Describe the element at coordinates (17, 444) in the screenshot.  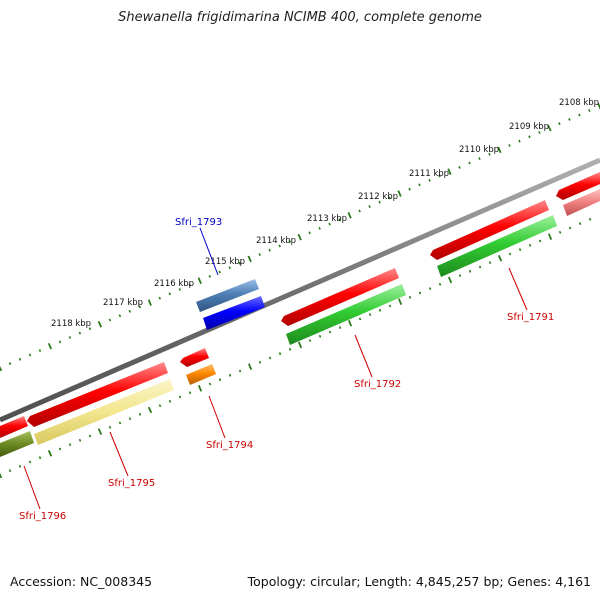
I see `gene-sfri-1796-category` at that location.